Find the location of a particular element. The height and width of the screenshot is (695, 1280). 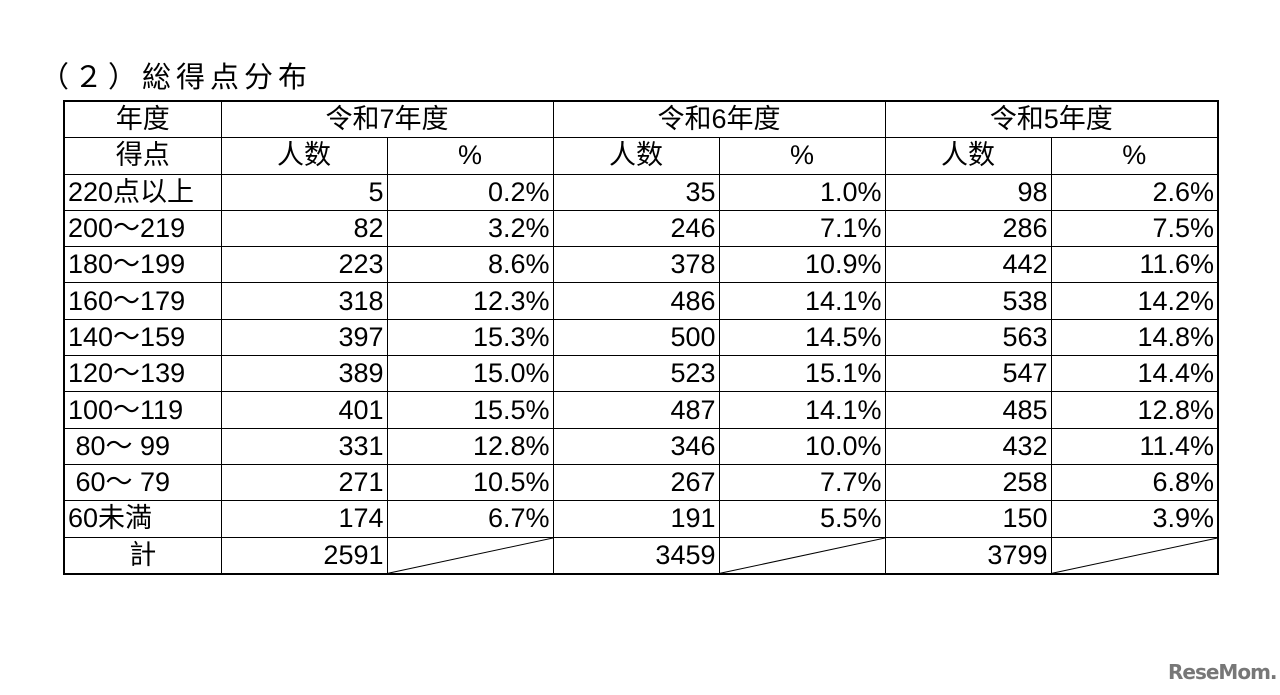

percent-cell: 6.8% is located at coordinates (1134, 482).